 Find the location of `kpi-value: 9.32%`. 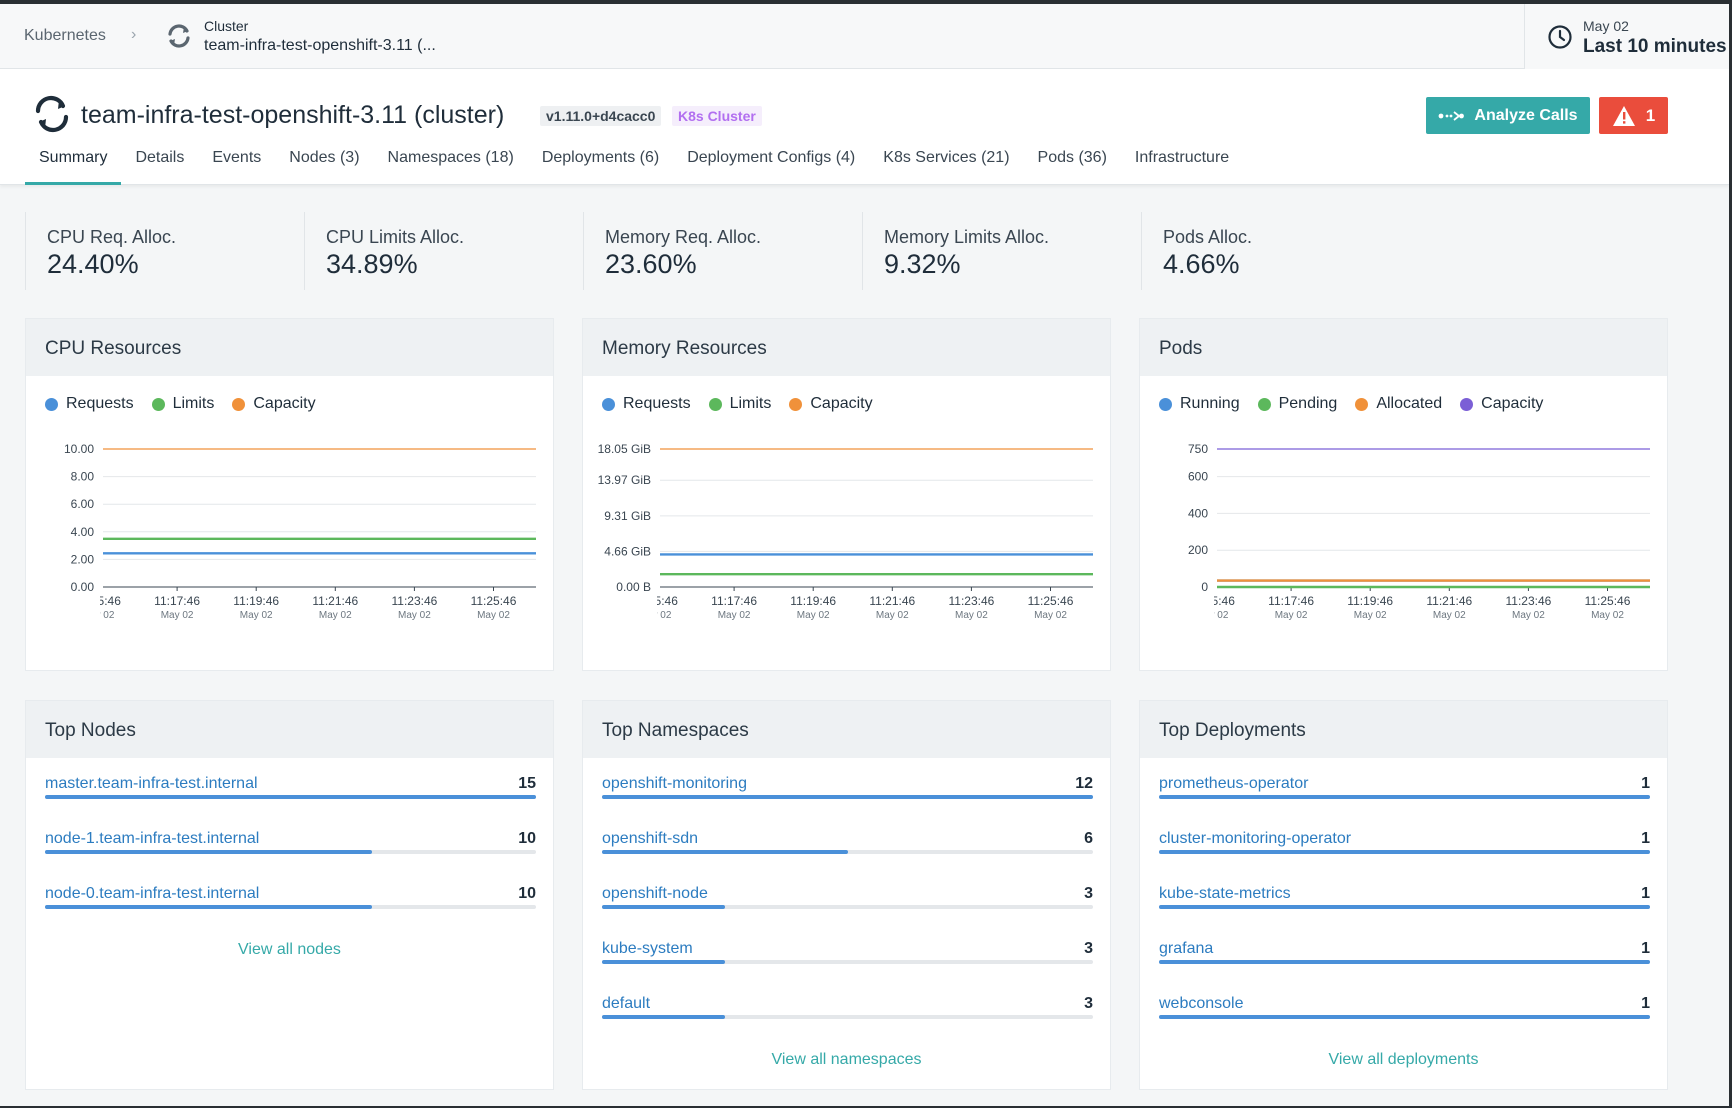

kpi-value: 9.32% is located at coordinates (922, 264).